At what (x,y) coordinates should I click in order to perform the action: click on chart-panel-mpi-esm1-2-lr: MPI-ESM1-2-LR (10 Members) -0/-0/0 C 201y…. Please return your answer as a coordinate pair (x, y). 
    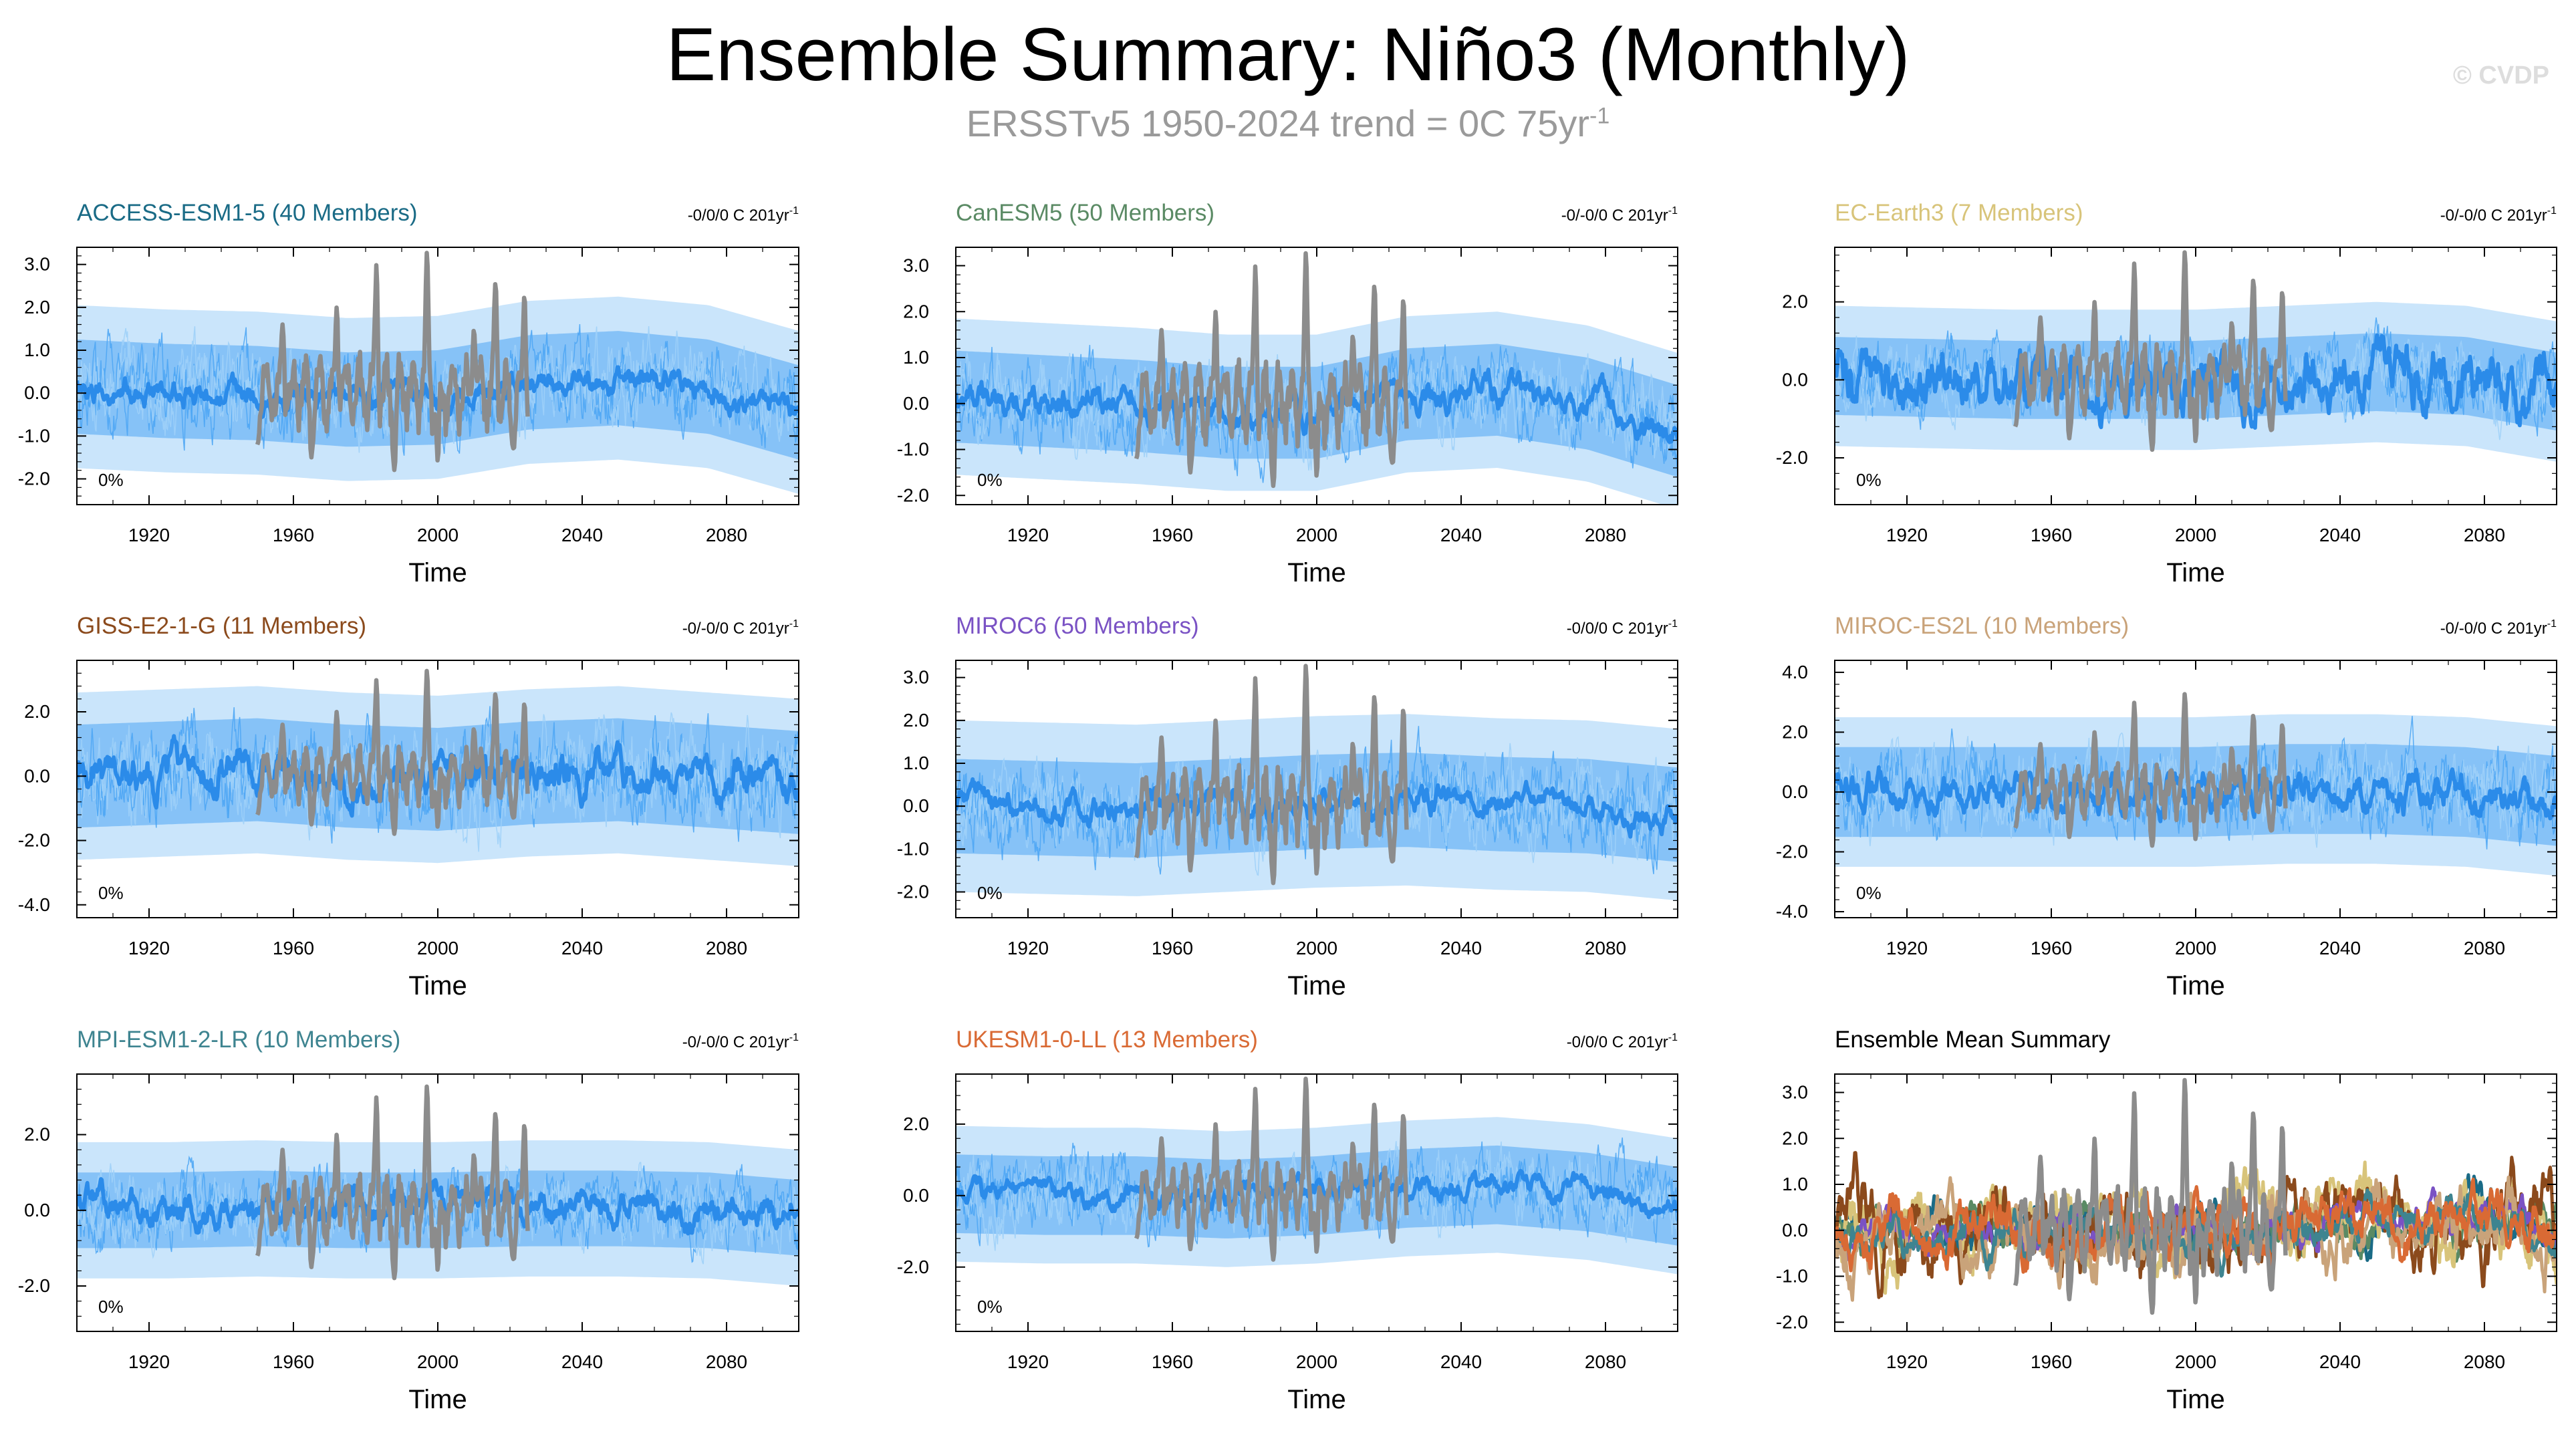
    Looking at the image, I should click on (408, 1220).